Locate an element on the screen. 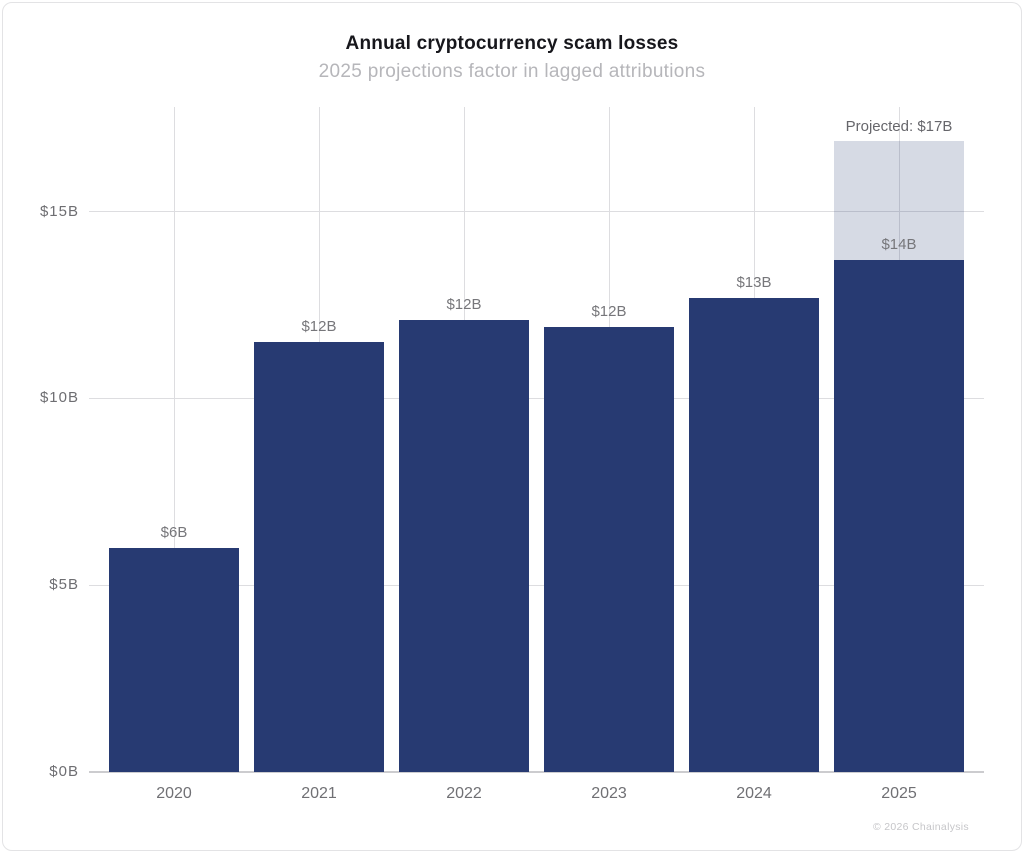 The width and height of the screenshot is (1024, 853). x-axis-label-2021: 2021 is located at coordinates (319, 793).